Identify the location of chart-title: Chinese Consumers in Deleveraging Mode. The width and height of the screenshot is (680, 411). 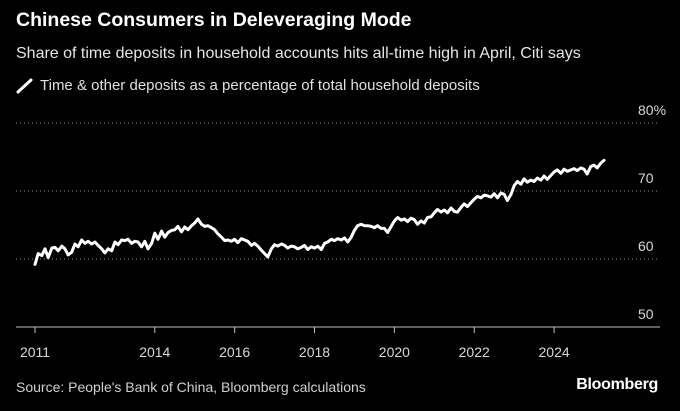
(214, 20).